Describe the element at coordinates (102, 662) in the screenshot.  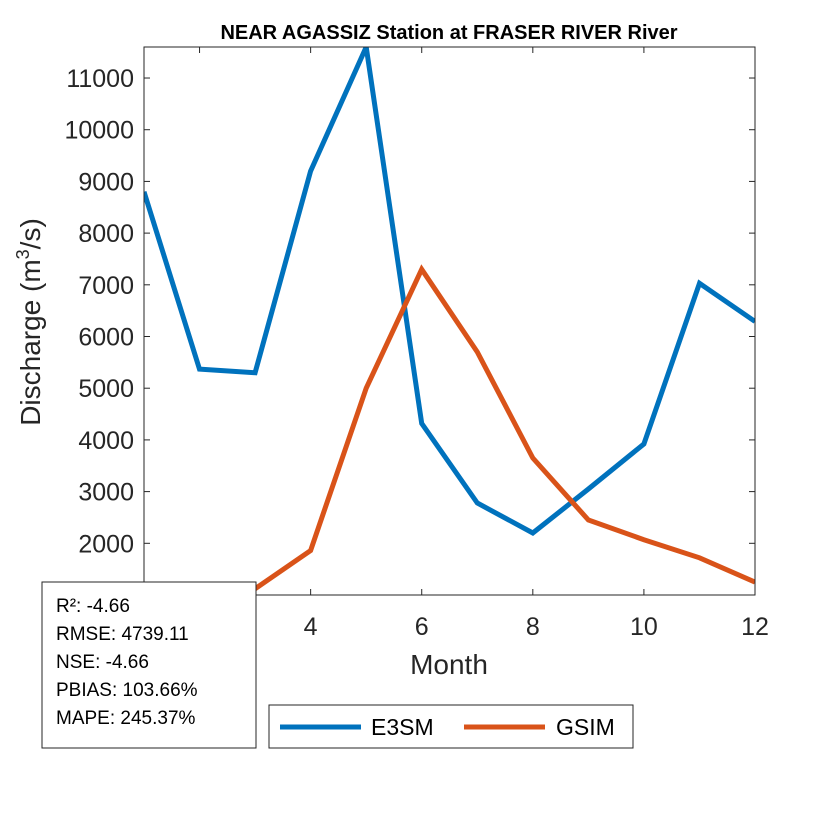
I see `stats-nse: NSE: -4.66` at that location.